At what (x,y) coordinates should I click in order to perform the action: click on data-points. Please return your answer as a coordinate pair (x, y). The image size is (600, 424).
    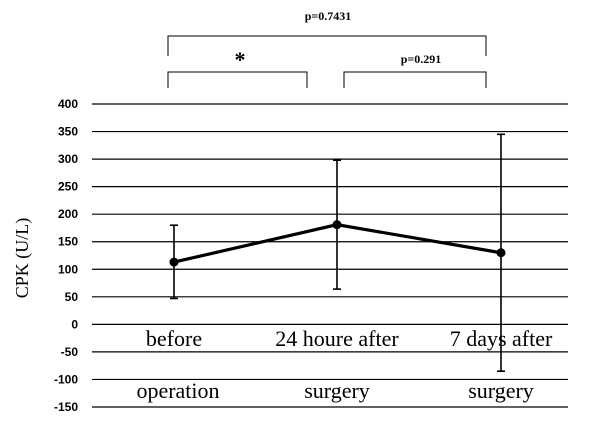
    Looking at the image, I should click on (337, 243).